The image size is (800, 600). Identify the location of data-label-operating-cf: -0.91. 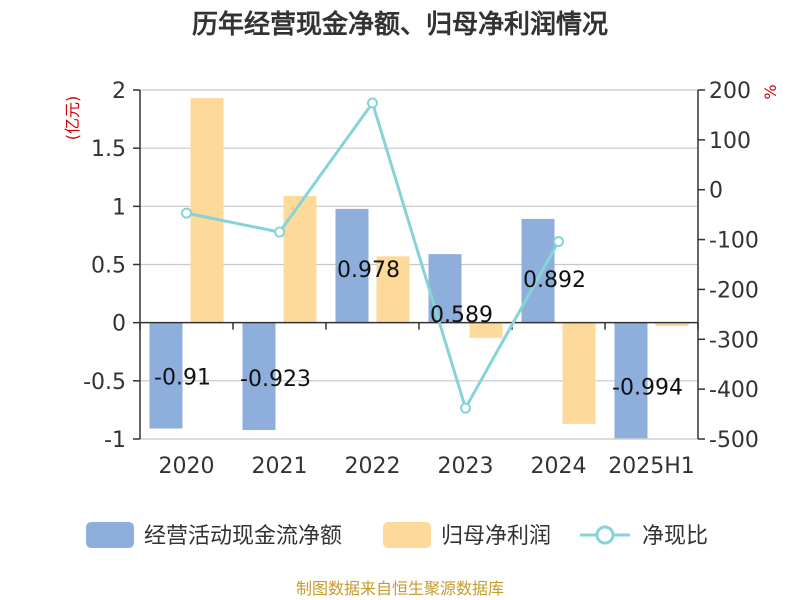
(182, 378).